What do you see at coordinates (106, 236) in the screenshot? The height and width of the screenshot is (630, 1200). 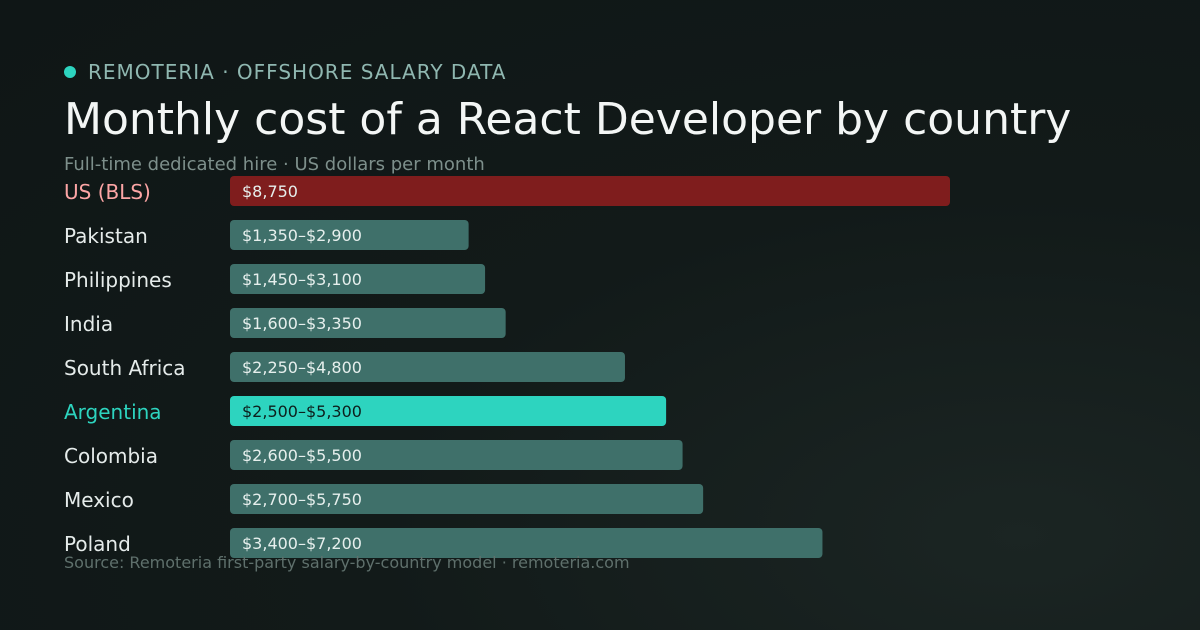 I see `category-label: Pakistan` at bounding box center [106, 236].